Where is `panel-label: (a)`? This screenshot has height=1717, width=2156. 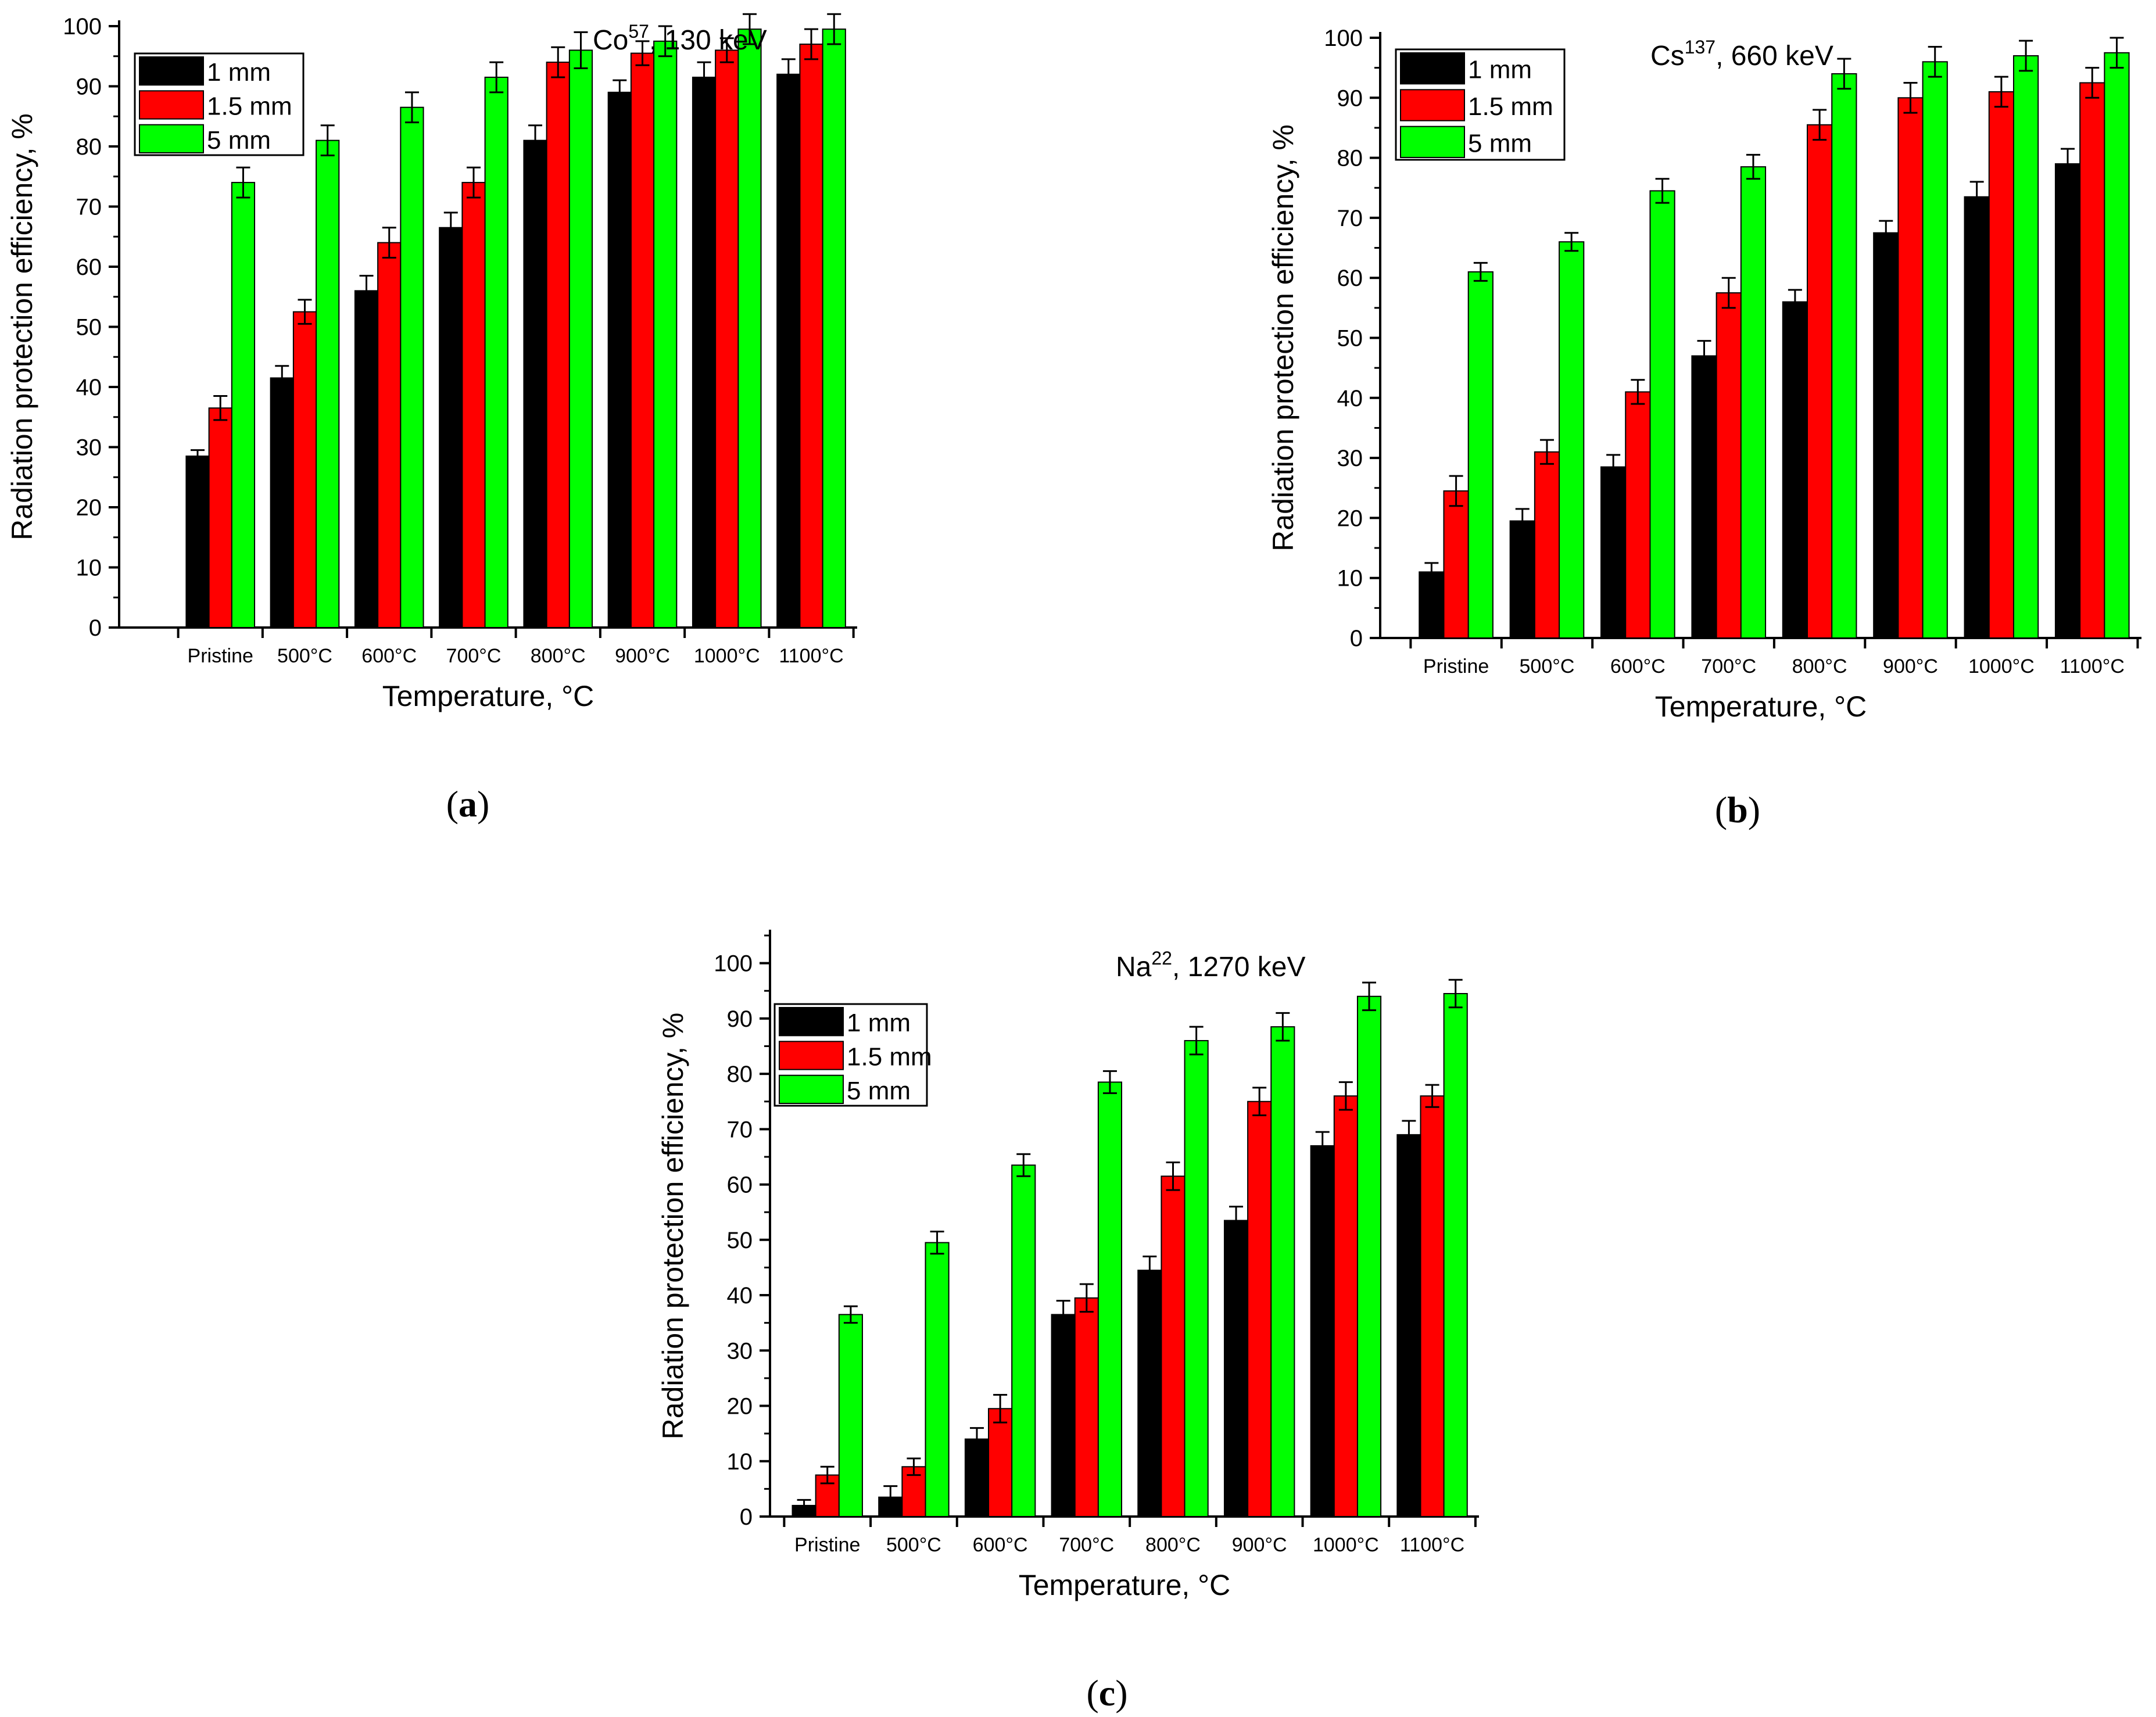
panel-label: (a) is located at coordinates (468, 804).